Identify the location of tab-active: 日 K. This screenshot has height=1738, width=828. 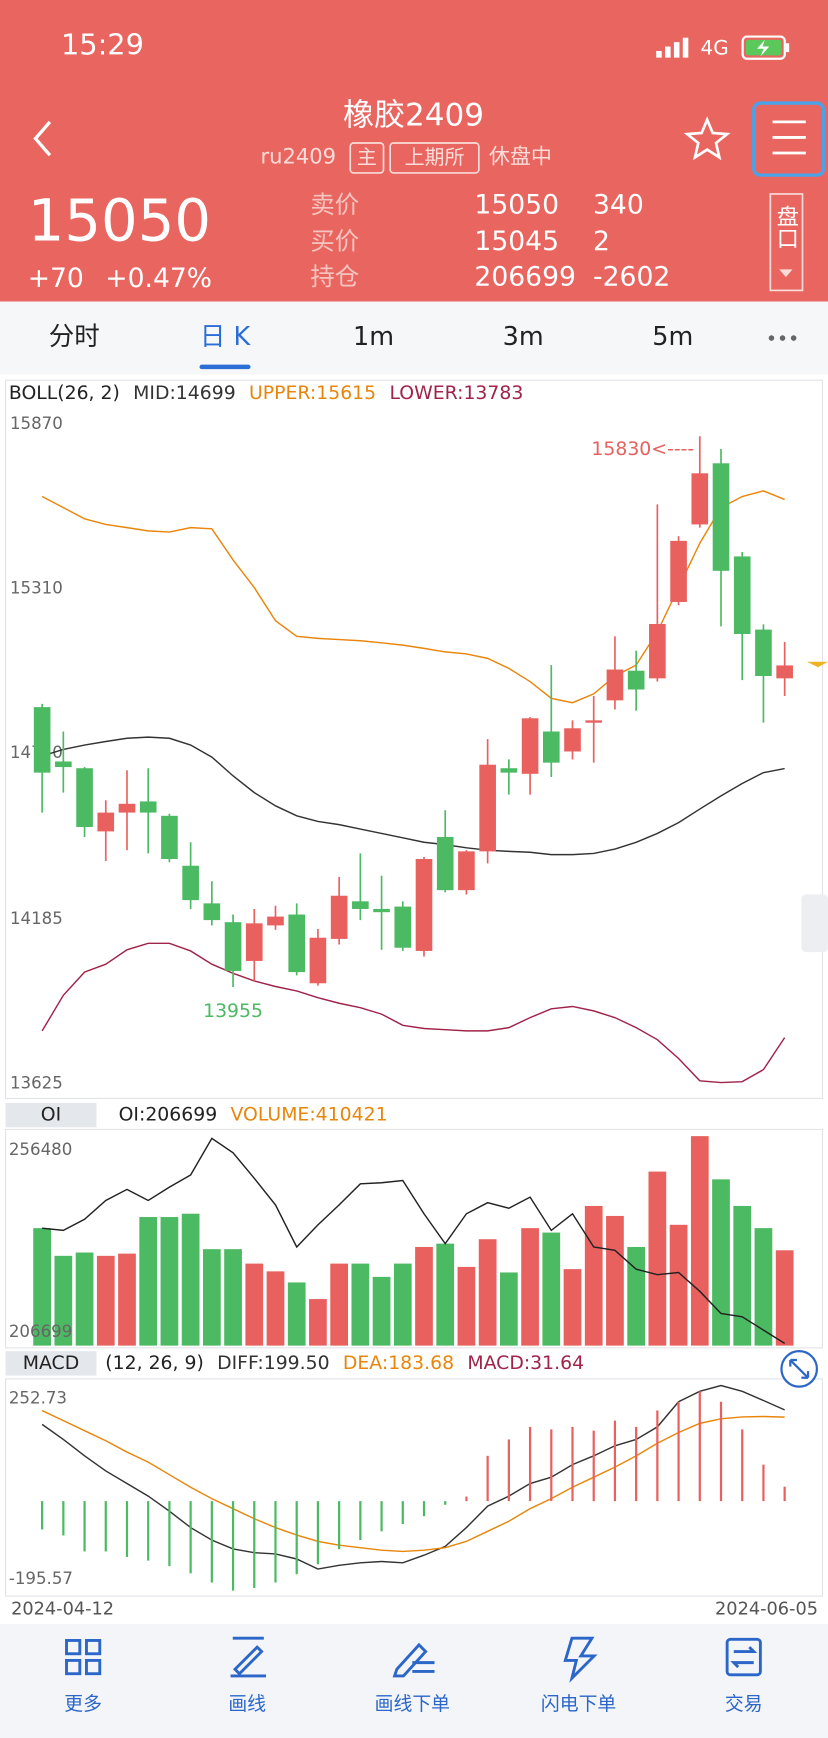
(226, 337).